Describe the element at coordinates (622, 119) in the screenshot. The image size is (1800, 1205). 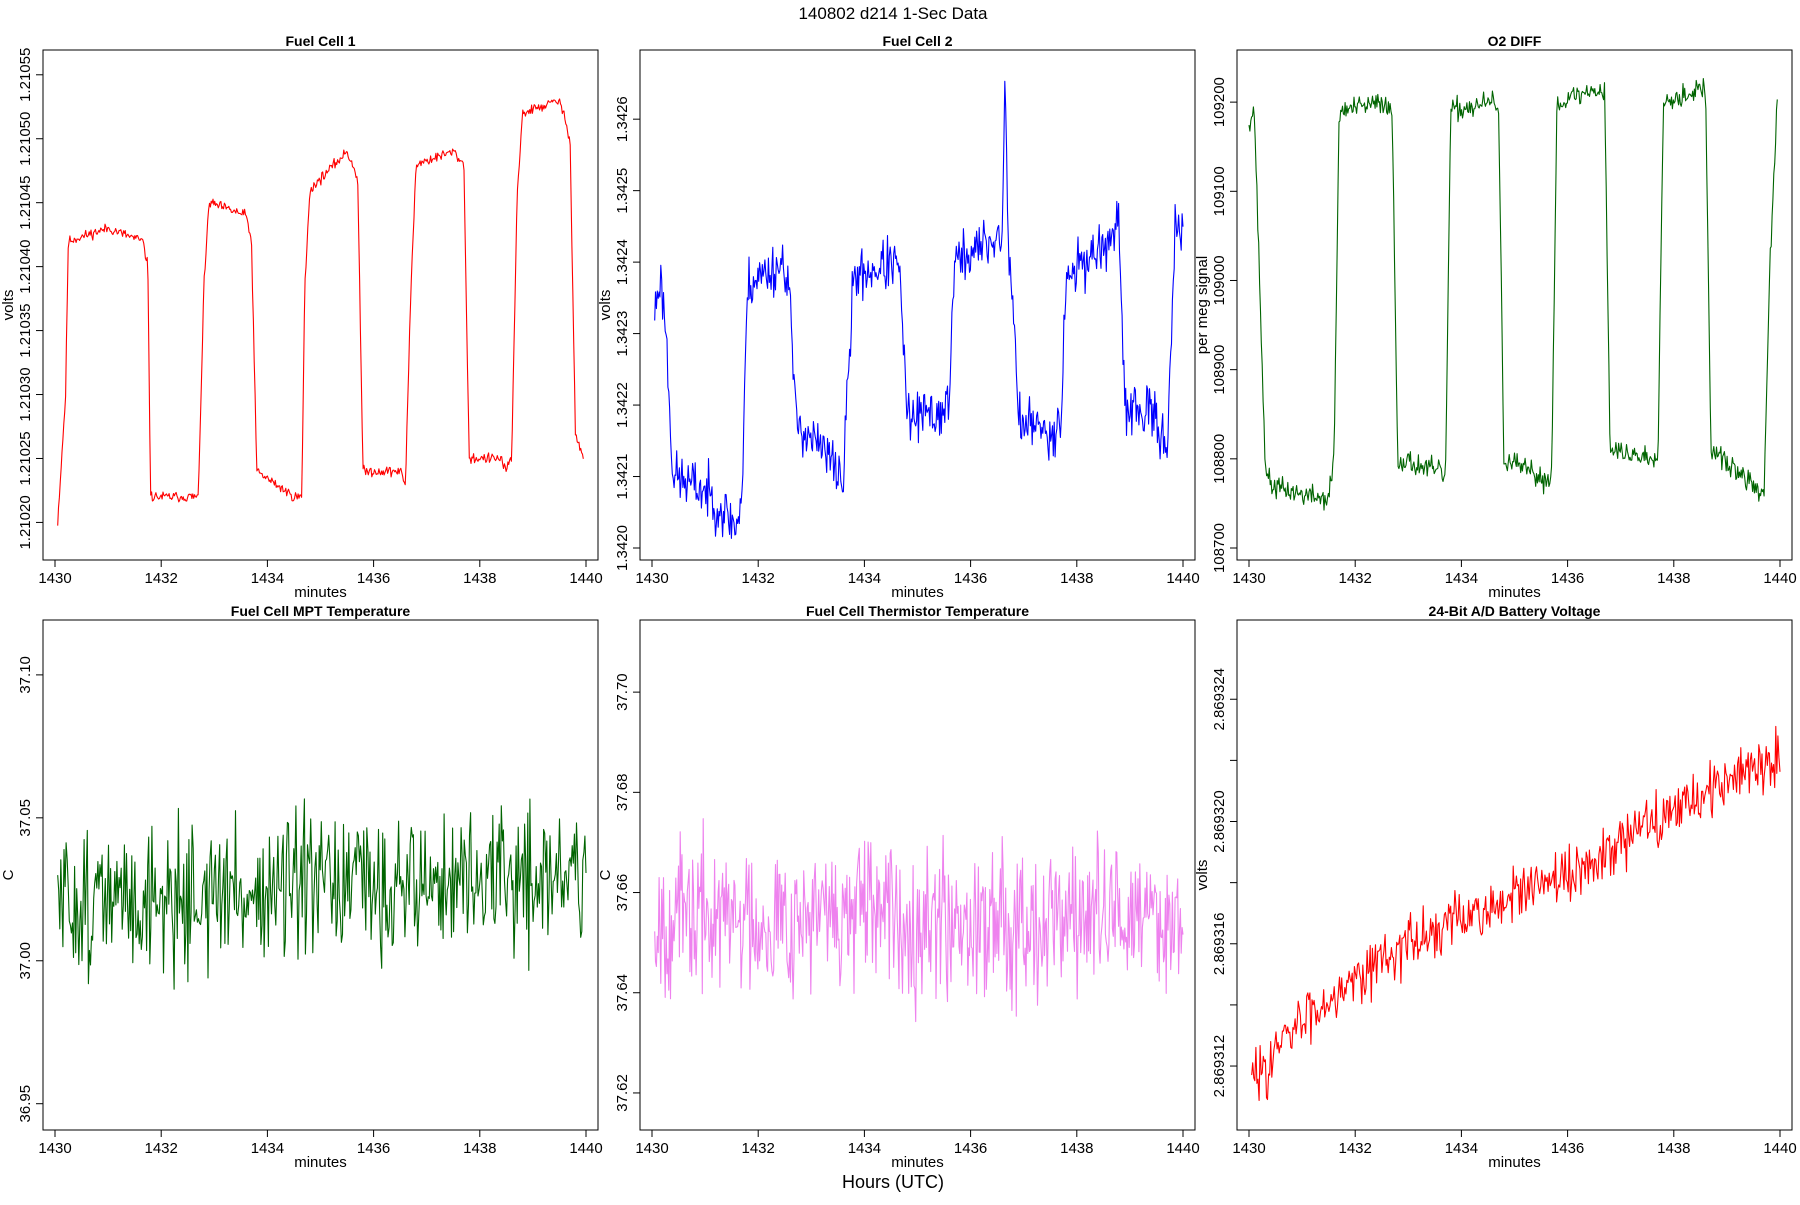
I see `y-tick-label: 1.3426` at that location.